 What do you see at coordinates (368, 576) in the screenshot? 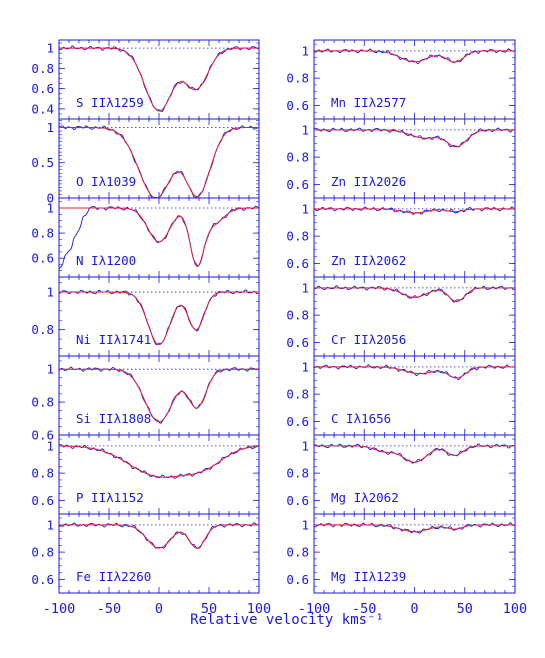
I see `ion-label: Mg IIλ1239` at bounding box center [368, 576].